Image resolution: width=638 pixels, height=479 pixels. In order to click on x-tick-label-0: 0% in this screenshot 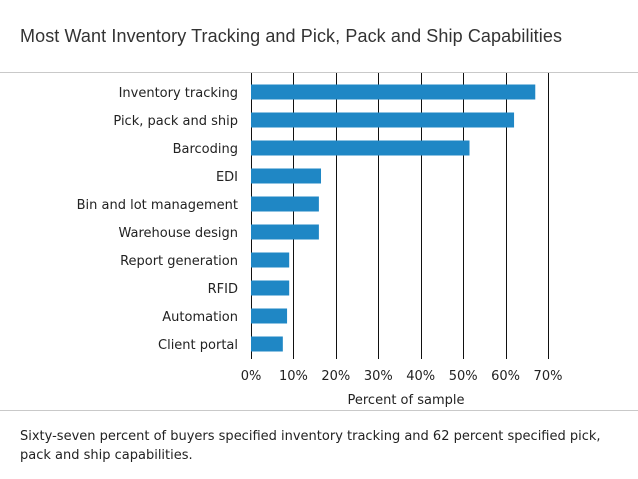, I will do `click(251, 376)`.